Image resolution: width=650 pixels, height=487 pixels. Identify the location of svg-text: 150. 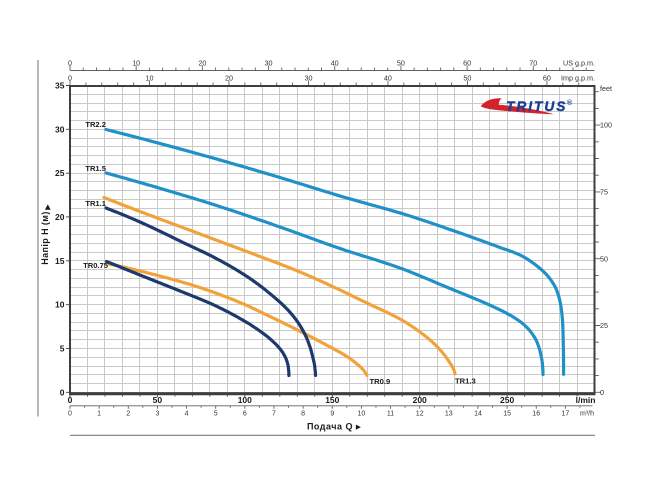
(332, 400).